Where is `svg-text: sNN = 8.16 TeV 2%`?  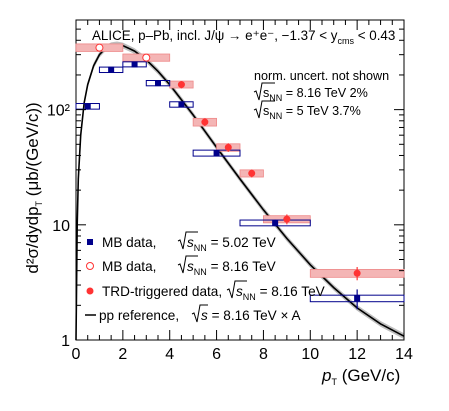 svg-text: sNN = 8.16 TeV 2% is located at coordinates (315, 94).